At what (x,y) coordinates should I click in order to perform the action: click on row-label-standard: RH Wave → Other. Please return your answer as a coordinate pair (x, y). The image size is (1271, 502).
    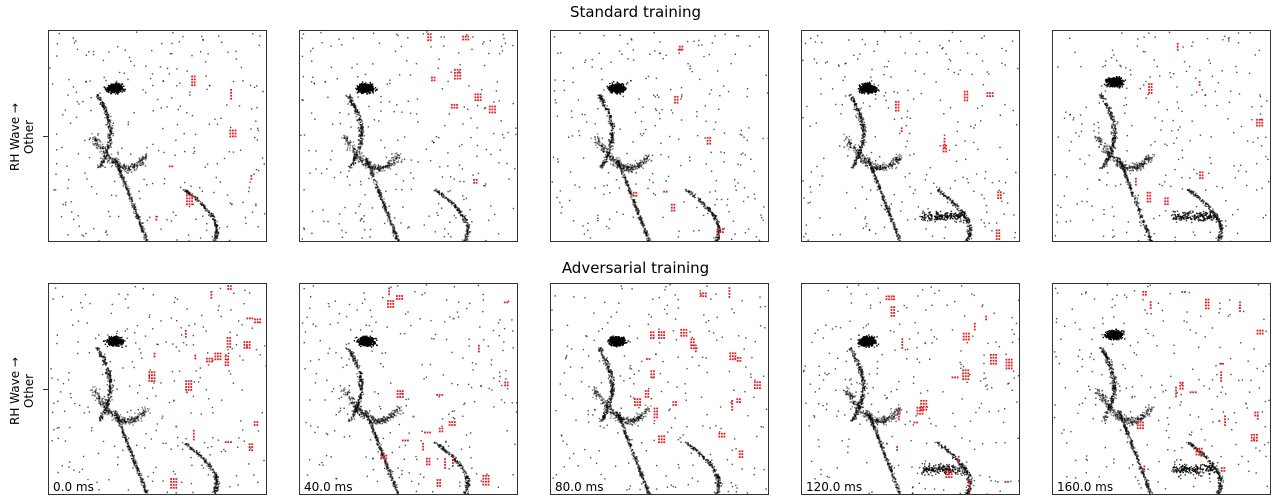
    Looking at the image, I should click on (22, 137).